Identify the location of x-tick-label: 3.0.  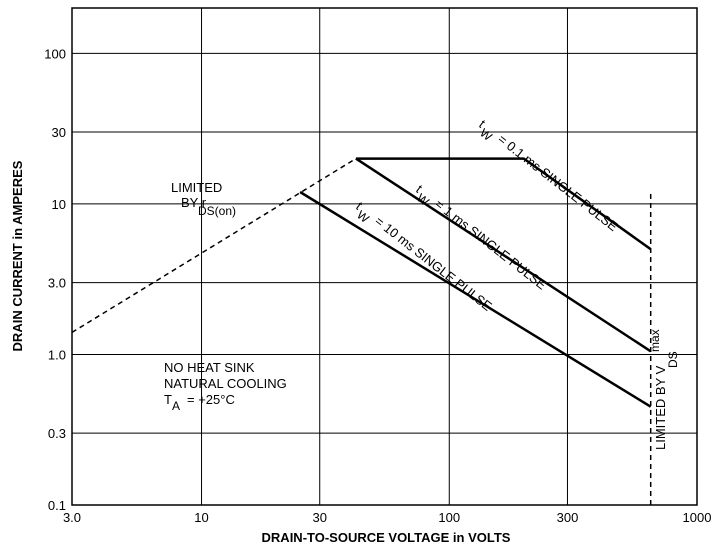
(72, 517).